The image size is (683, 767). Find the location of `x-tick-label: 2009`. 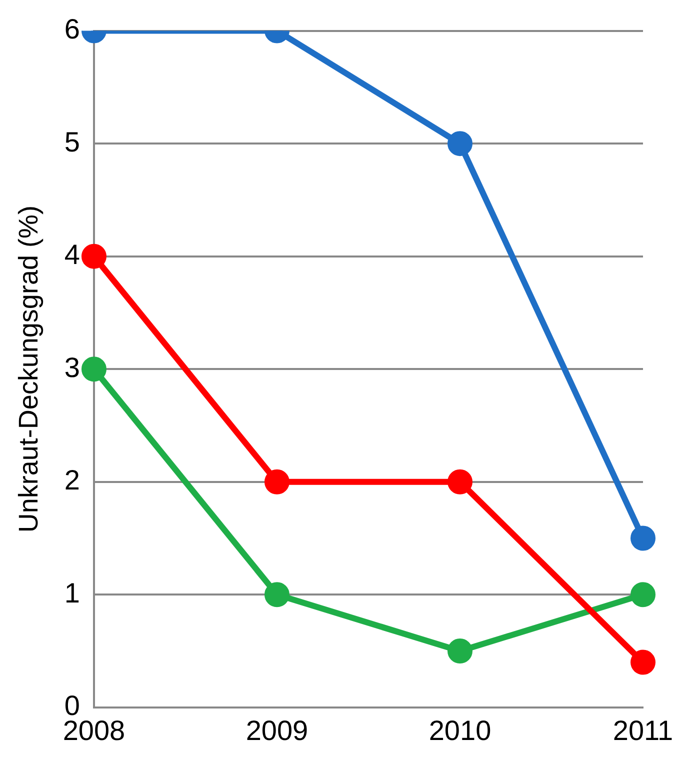

x-tick-label: 2009 is located at coordinates (277, 730).